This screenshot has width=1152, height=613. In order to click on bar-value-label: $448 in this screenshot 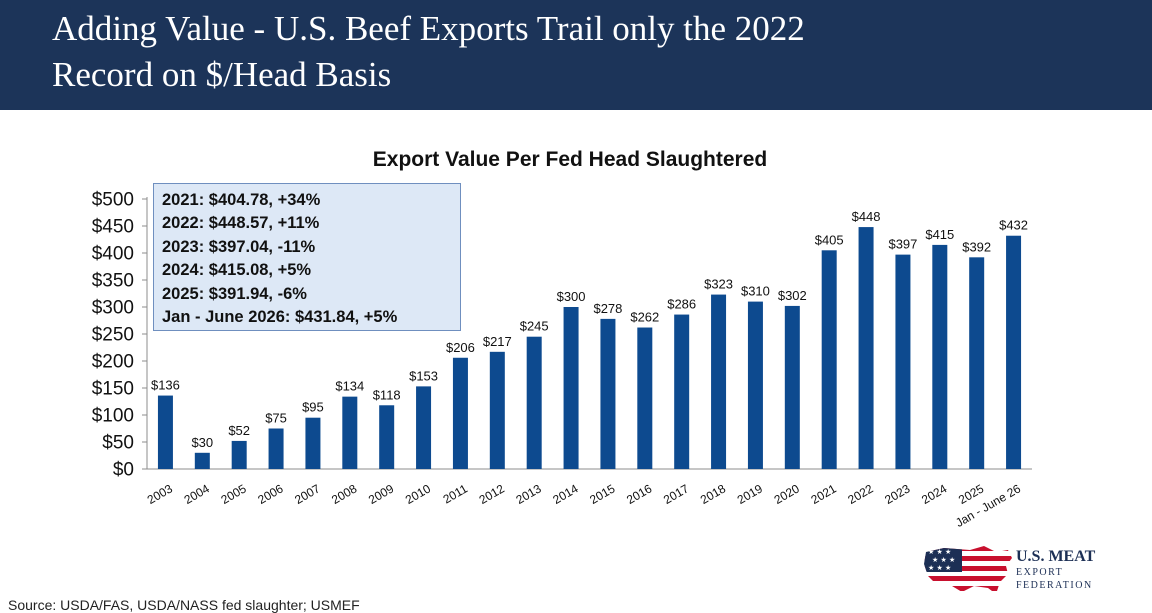, I will do `click(866, 216)`.